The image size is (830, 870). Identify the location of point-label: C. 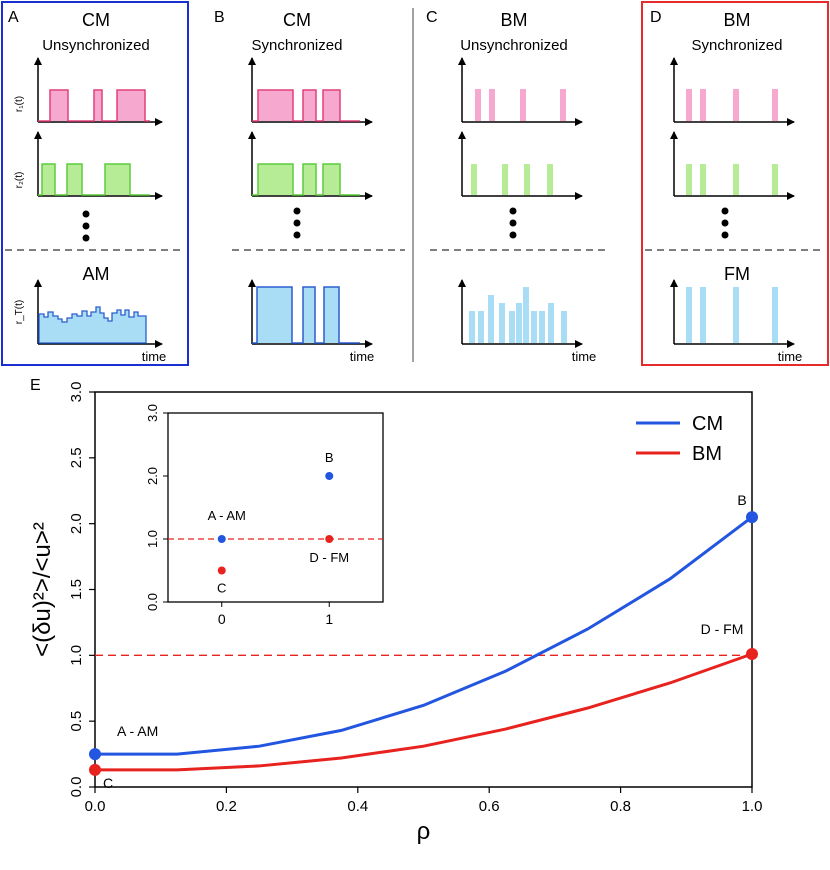
(108, 783).